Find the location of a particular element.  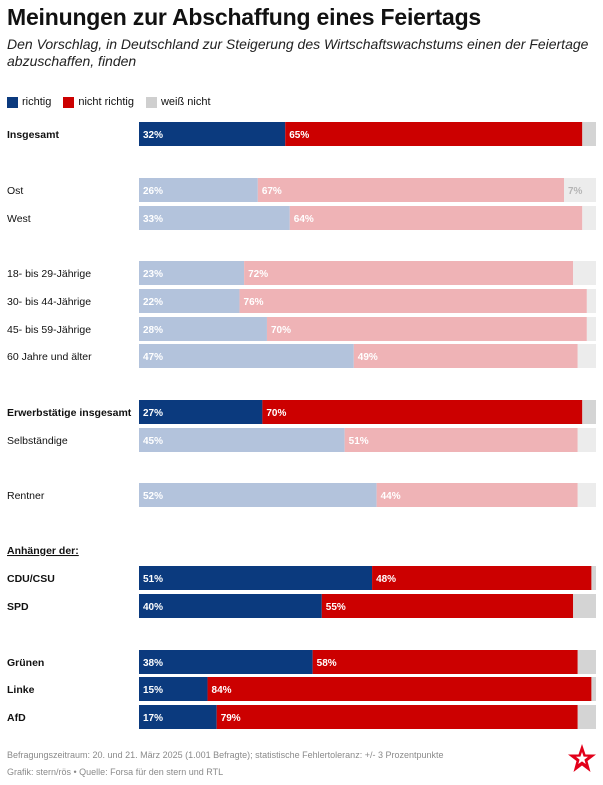

bar-row-60-jahre-und-älter: 60 Jahre und älter 47% 49% is located at coordinates (301, 356).